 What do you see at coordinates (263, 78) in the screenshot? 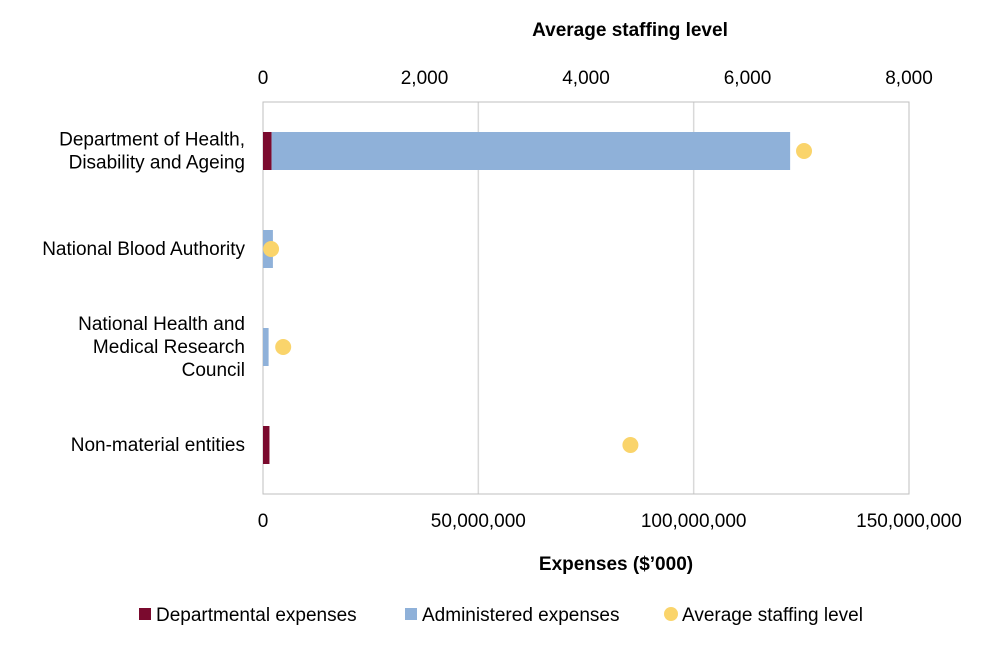
I see `top-tick-label: 0` at bounding box center [263, 78].